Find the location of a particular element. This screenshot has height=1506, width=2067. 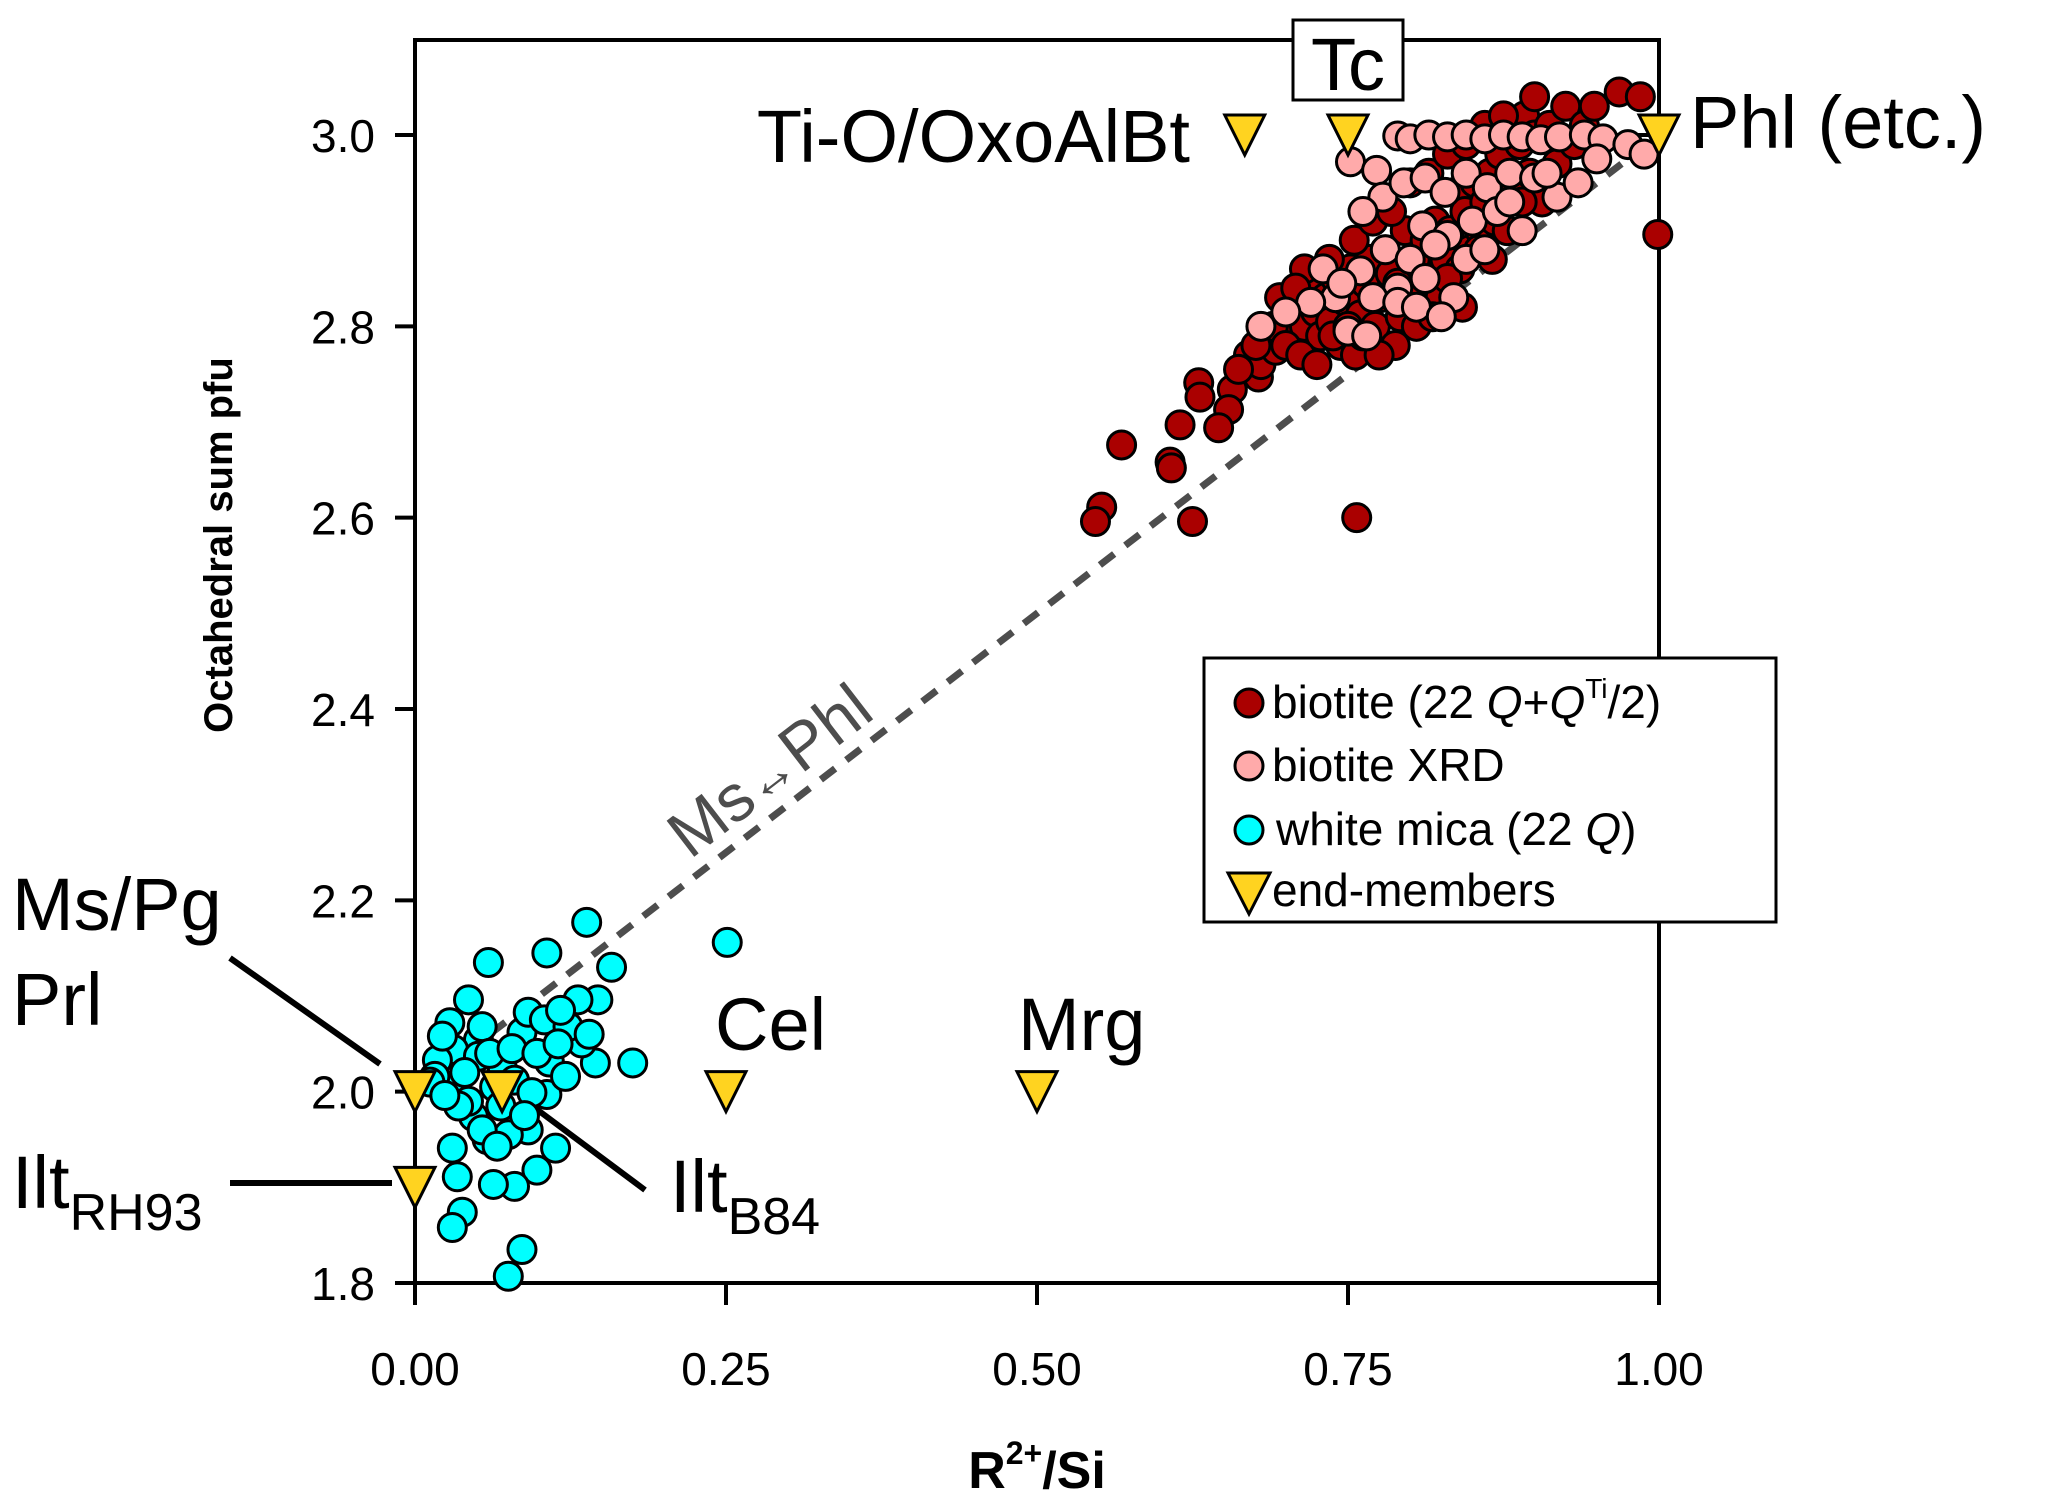

leader-line-ms-pg is located at coordinates (305, 1011).